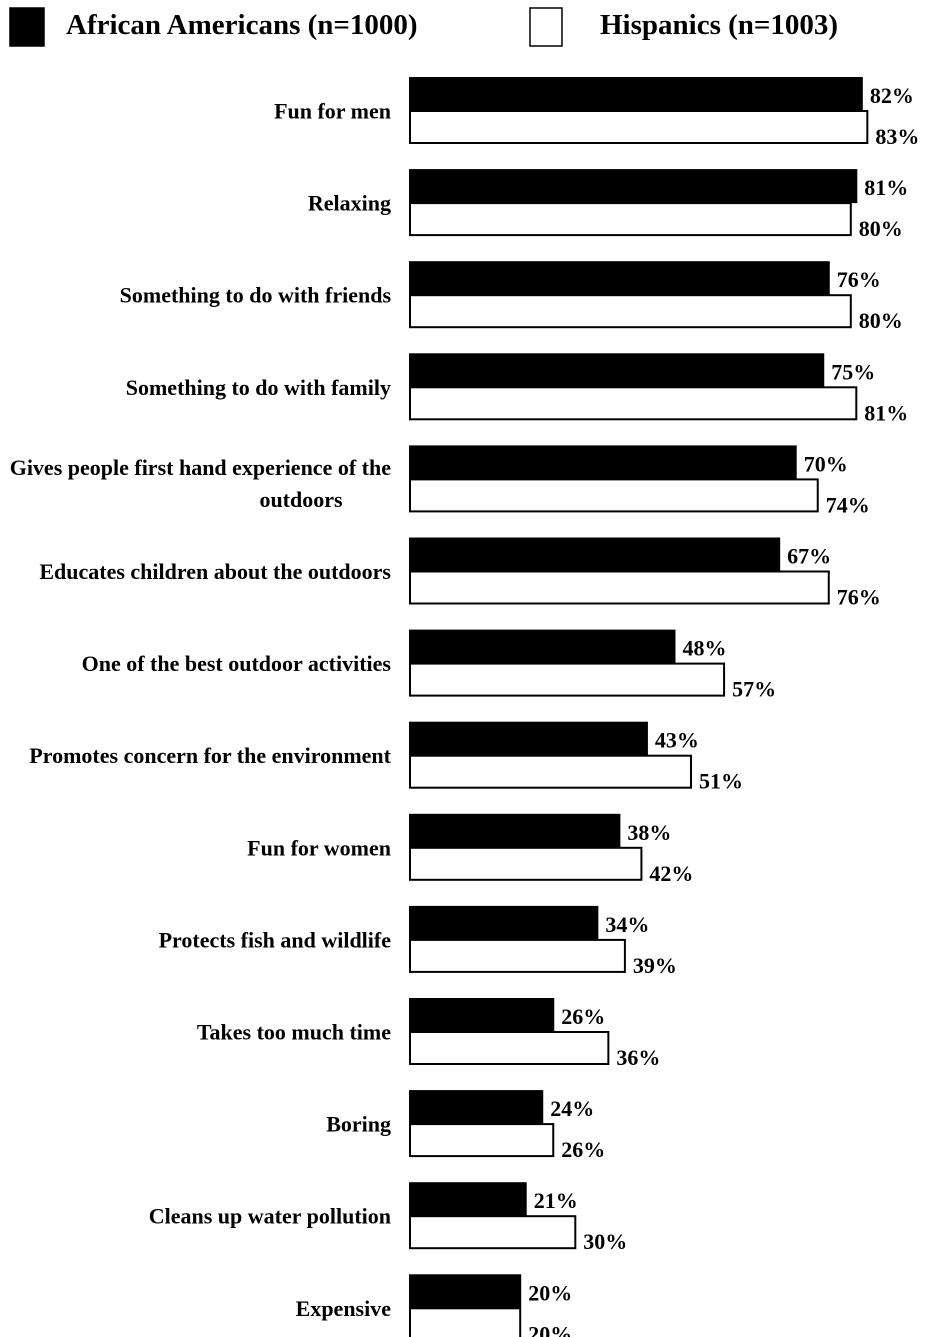 This screenshot has width=934, height=1337. I want to click on value-label-boring-african-americans-n-1000: 24%, so click(572, 1108).